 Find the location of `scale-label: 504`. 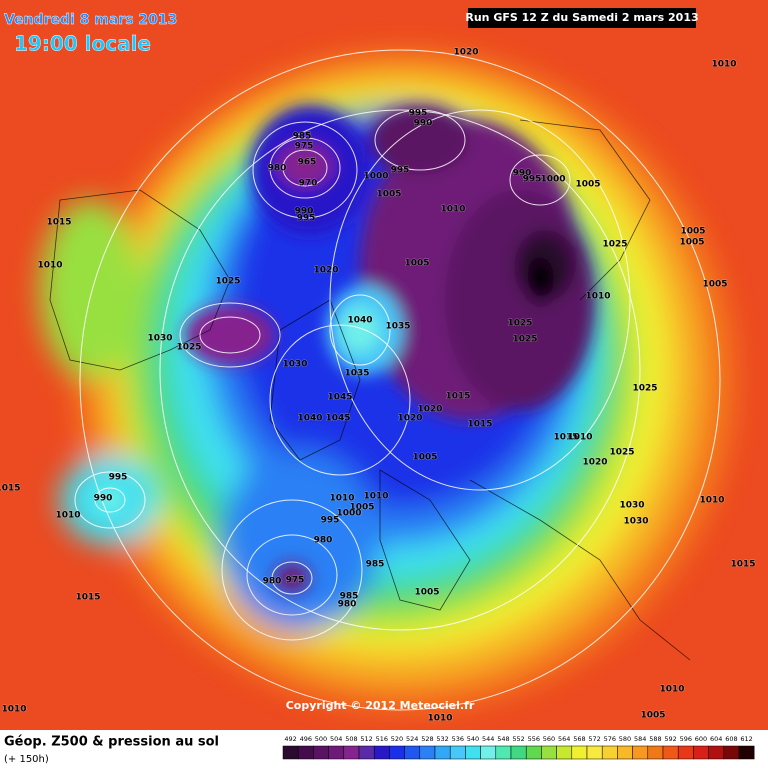

scale-label: 504 is located at coordinates (336, 739).